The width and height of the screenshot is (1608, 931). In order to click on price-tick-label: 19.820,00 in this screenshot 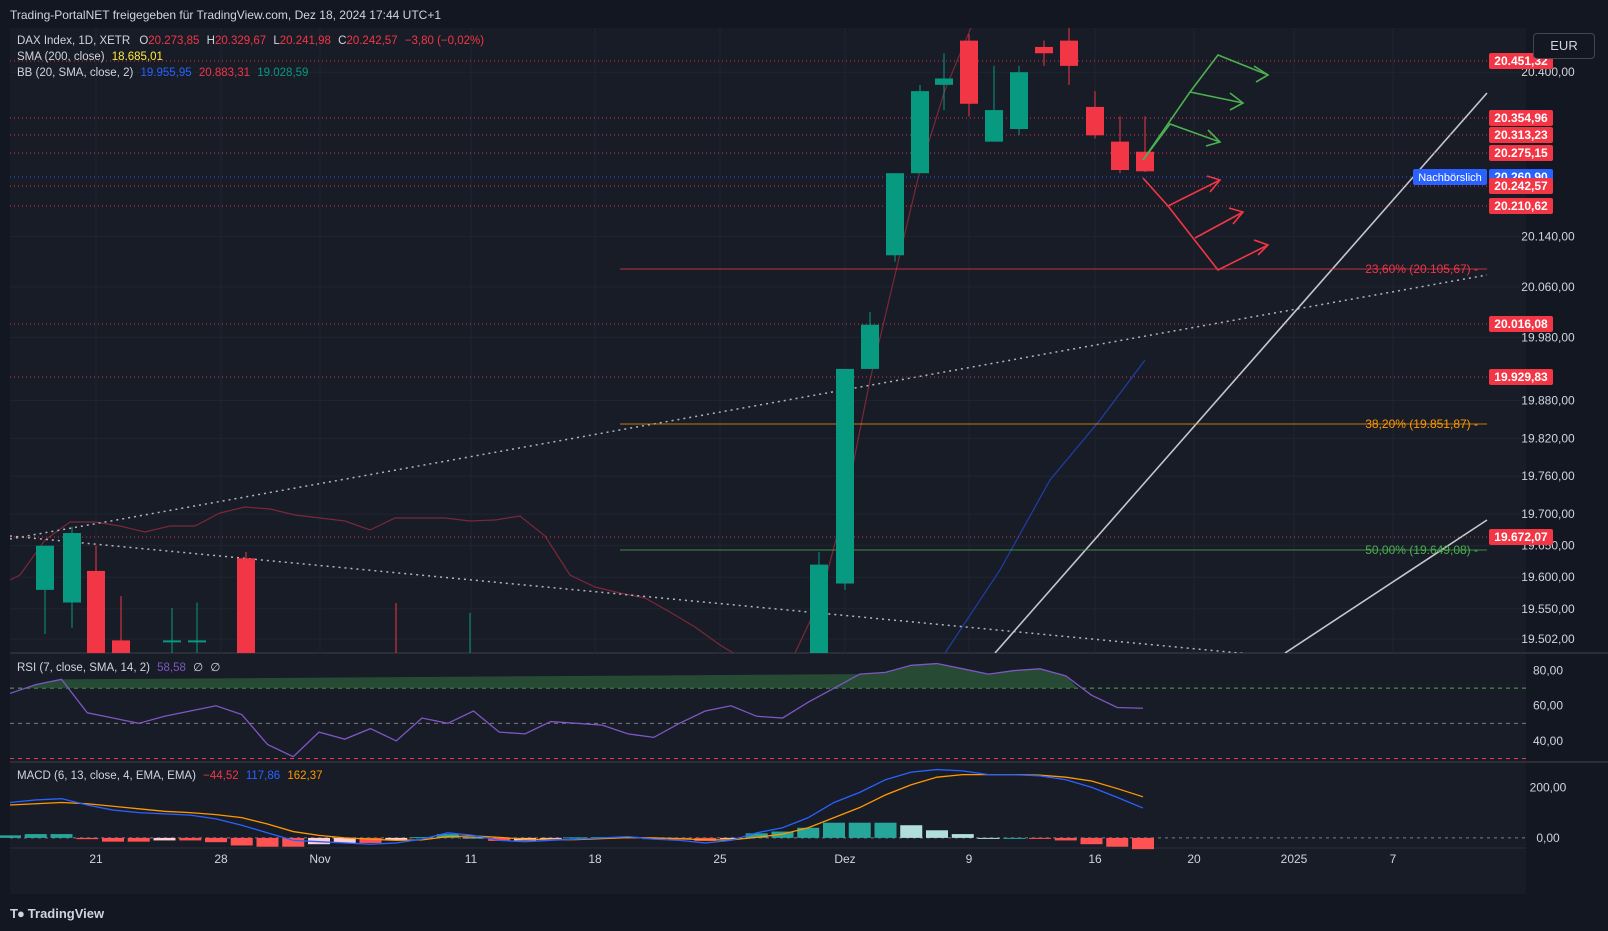, I will do `click(1548, 438)`.